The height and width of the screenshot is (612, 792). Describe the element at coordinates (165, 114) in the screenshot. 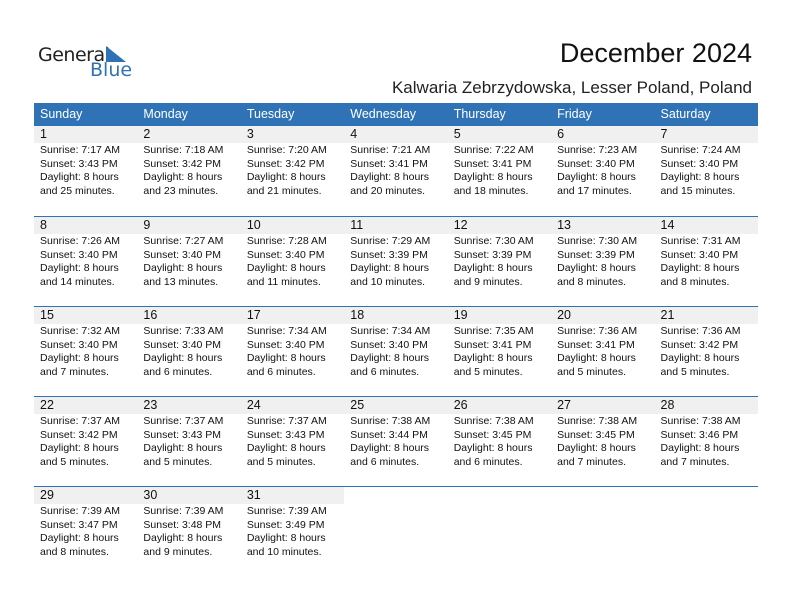

I see `weekday-monday: Monday` at that location.